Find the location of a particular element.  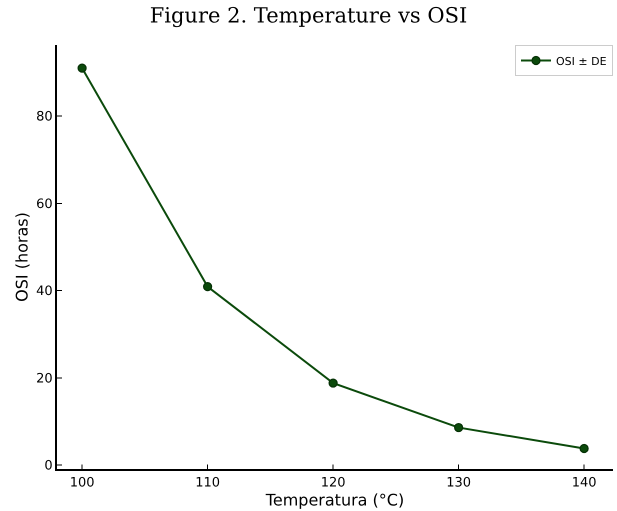

y-tick-label: 40 is located at coordinates (44, 292).